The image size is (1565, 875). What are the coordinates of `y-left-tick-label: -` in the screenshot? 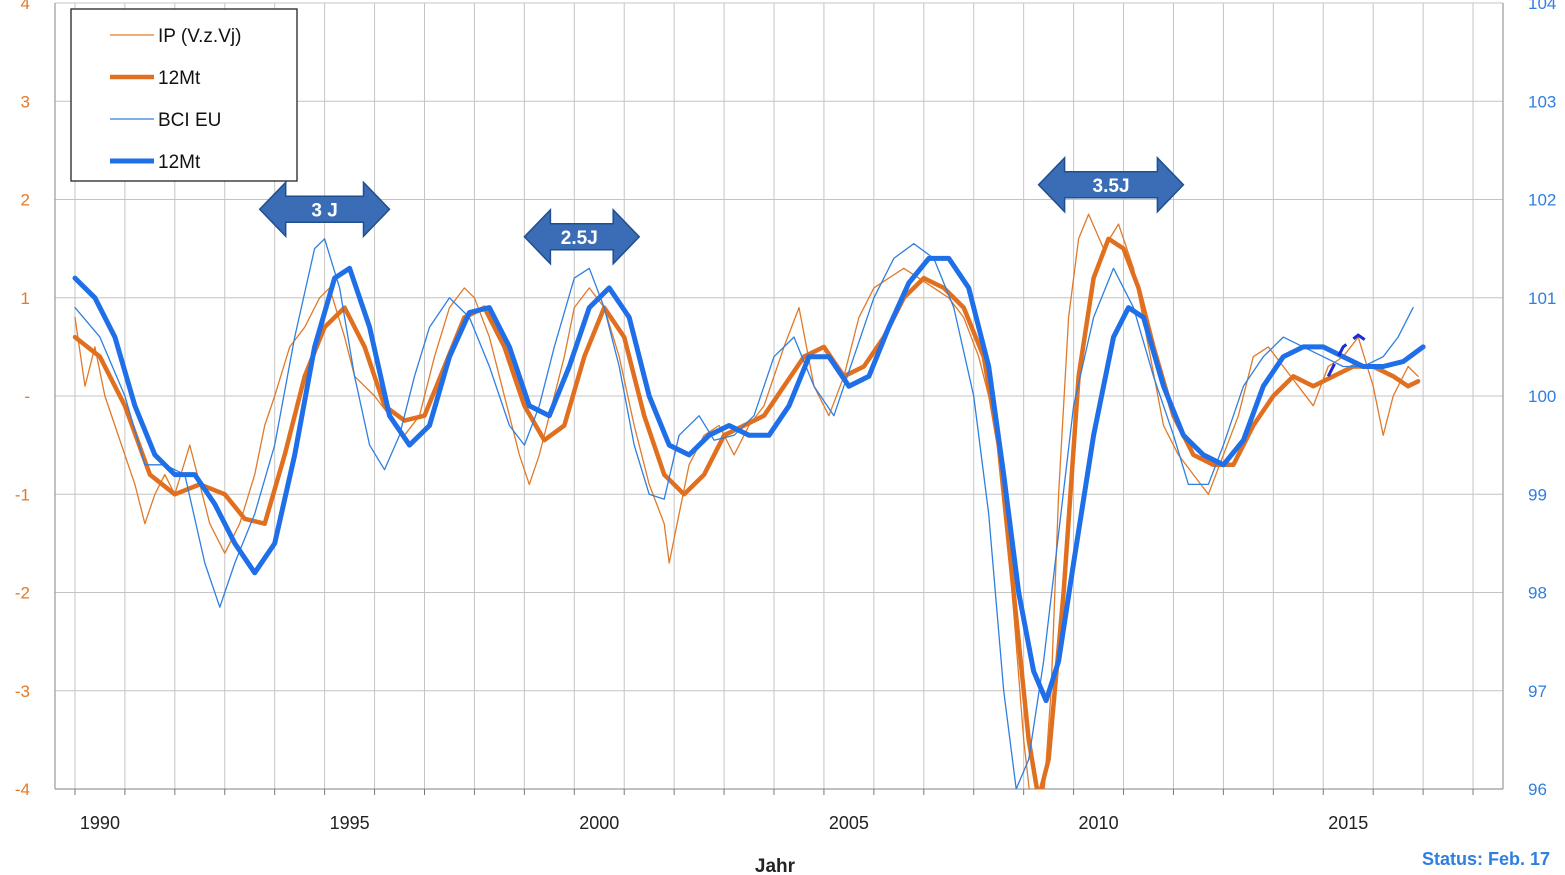 It's located at (27, 396).